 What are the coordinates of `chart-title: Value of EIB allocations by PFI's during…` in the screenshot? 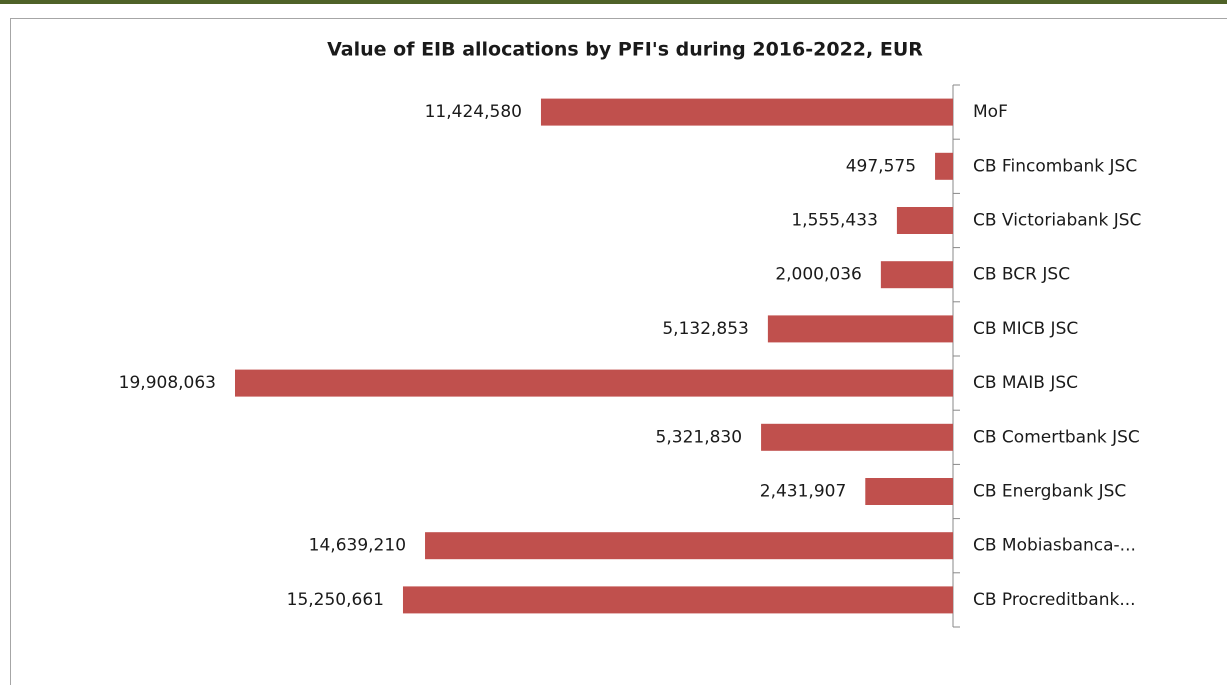 It's located at (625, 50).